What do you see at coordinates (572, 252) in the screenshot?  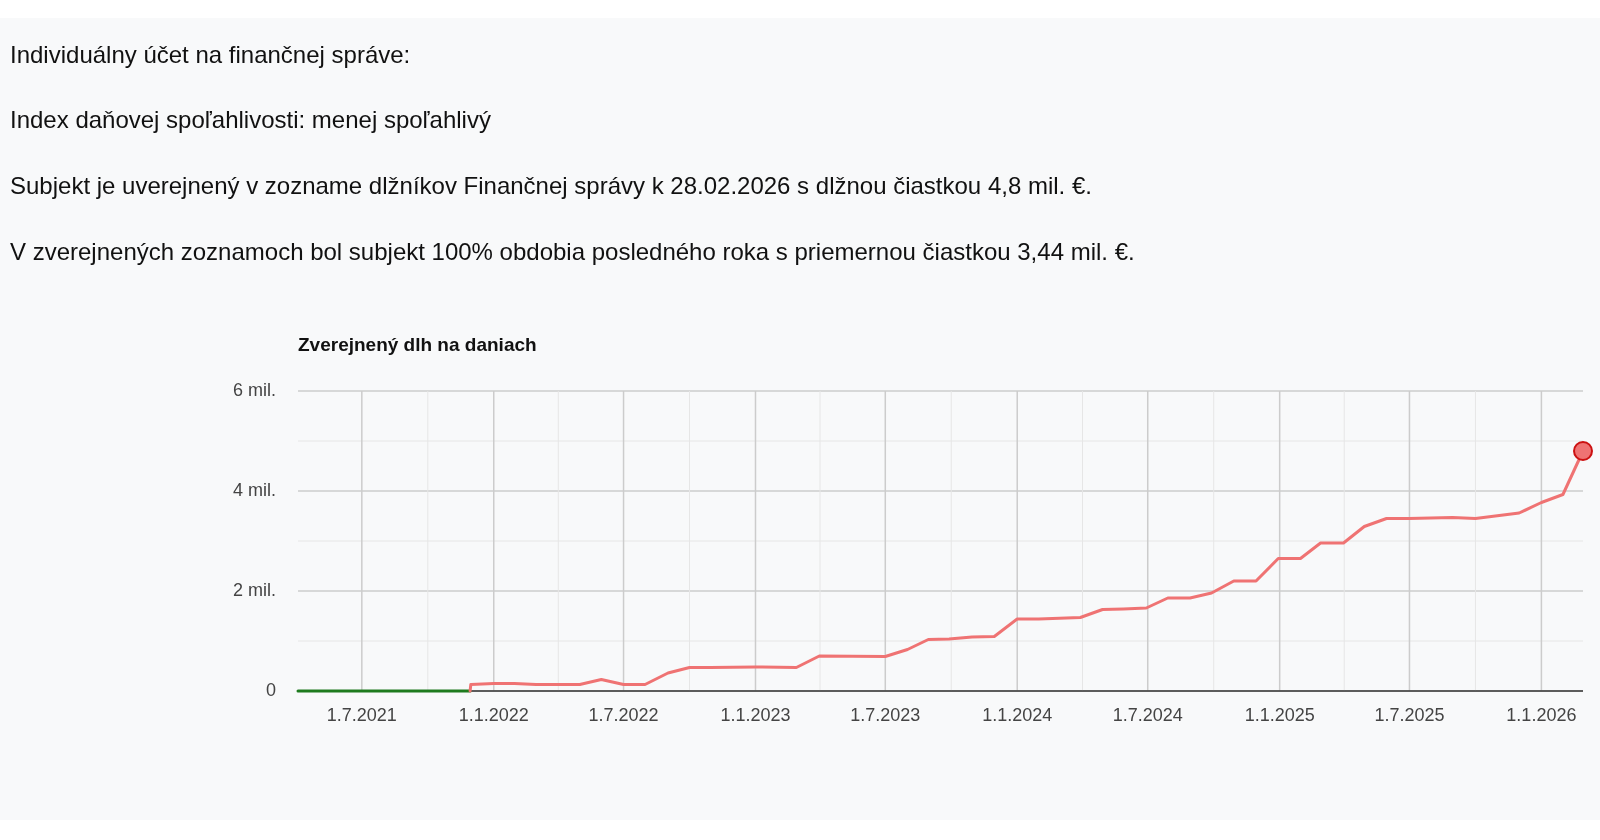 I see `text: V zverejnených zoznamoch bol subjekt 100% obdobia posledného roka s priemernou čiastkou 3,44 mil. €.` at bounding box center [572, 252].